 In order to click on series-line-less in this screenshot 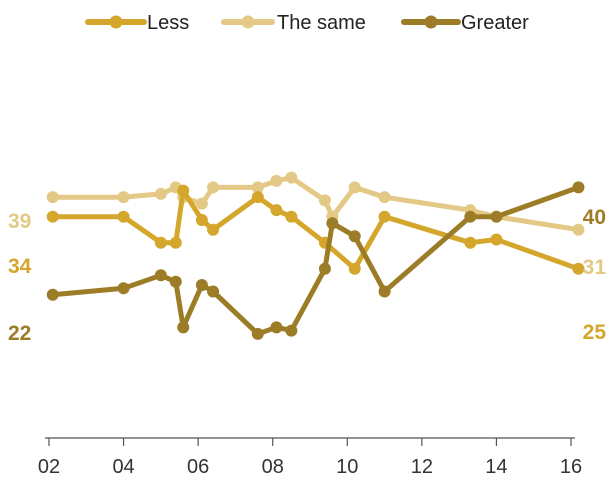, I will do `click(315, 230)`.